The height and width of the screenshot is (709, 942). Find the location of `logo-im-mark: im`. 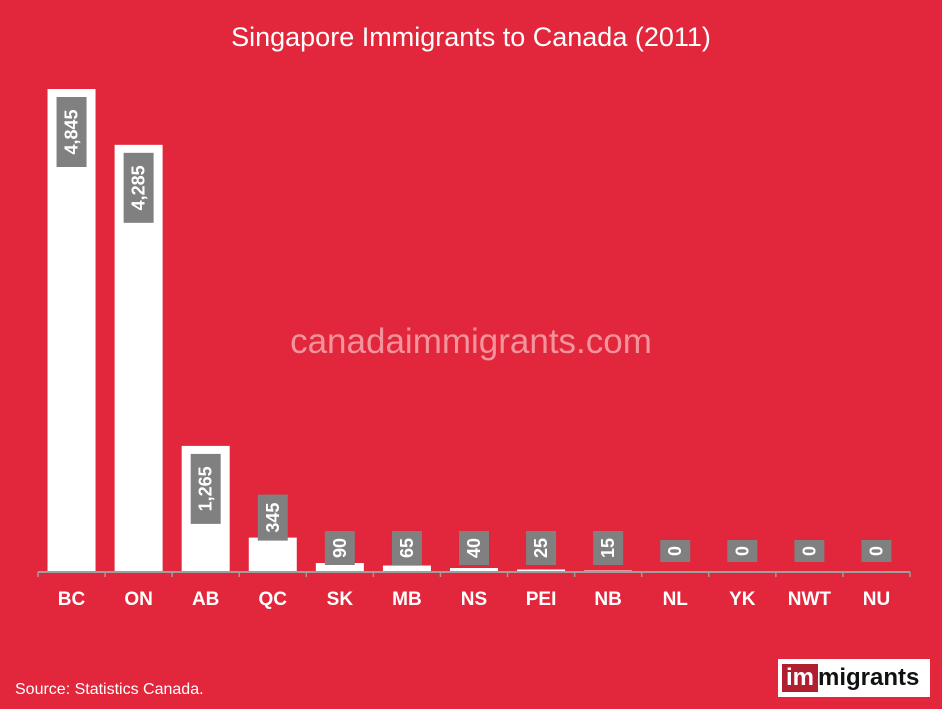

logo-im-mark: im is located at coordinates (800, 678).